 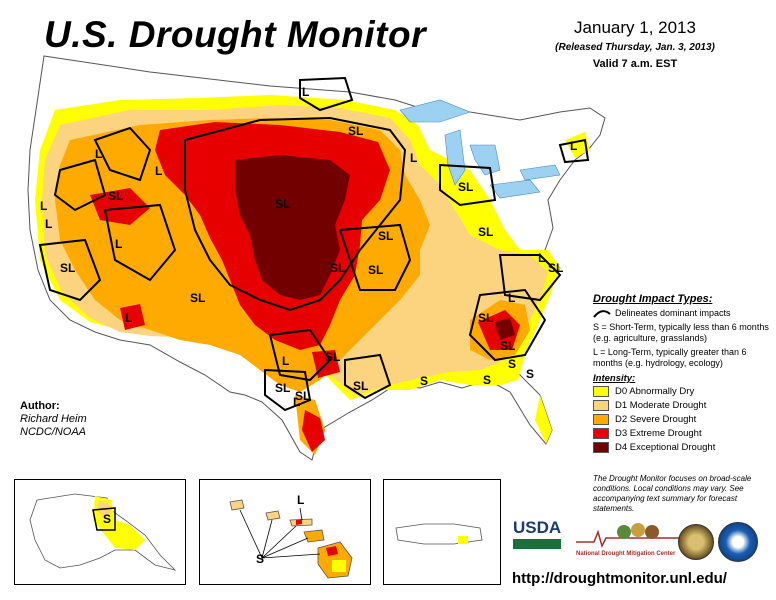 I want to click on legend-d3: D3 Extreme Drought, so click(x=683, y=433).